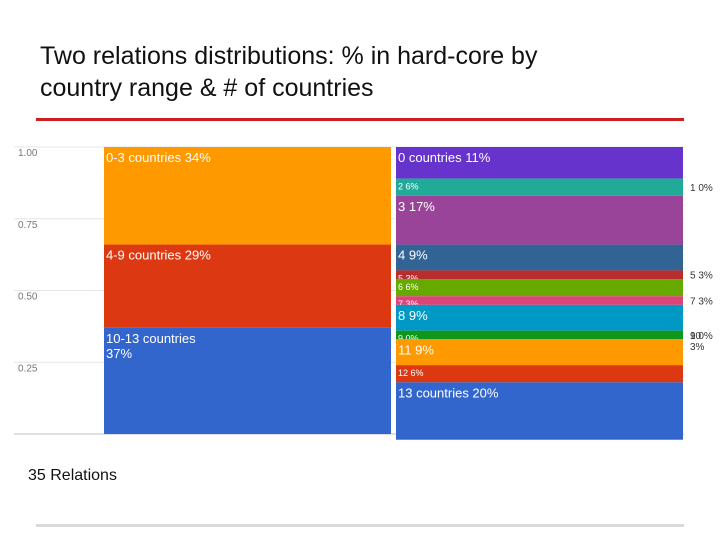 This screenshot has height=540, width=720. What do you see at coordinates (701, 188) in the screenshot?
I see `segment-side-label: 1 0%` at bounding box center [701, 188].